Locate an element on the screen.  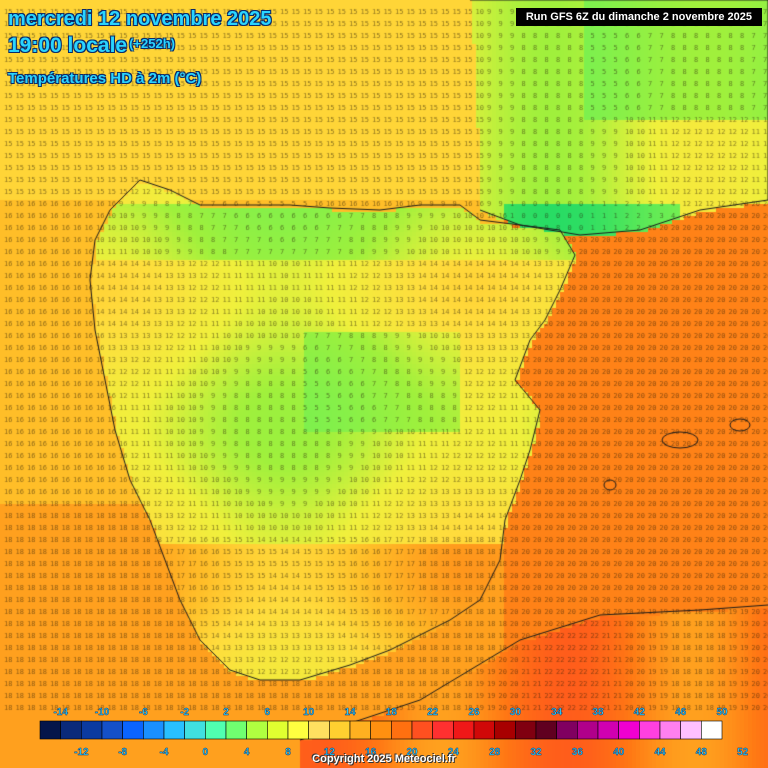
parameter-title: Températures HD à 2m (°C) is located at coordinates (105, 78).